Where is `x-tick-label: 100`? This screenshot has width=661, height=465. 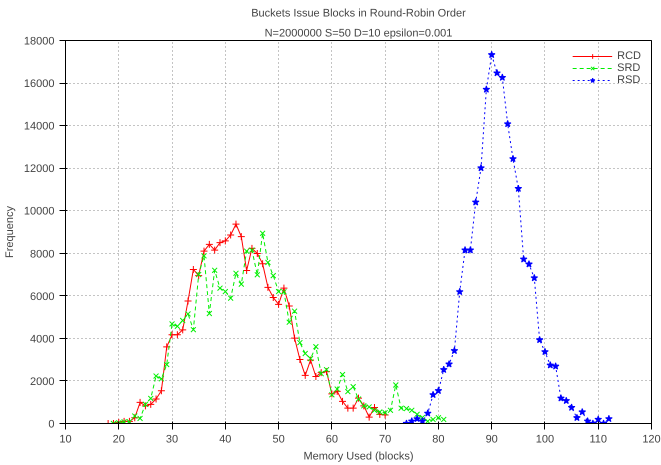
x-tick-label: 100 is located at coordinates (545, 440).